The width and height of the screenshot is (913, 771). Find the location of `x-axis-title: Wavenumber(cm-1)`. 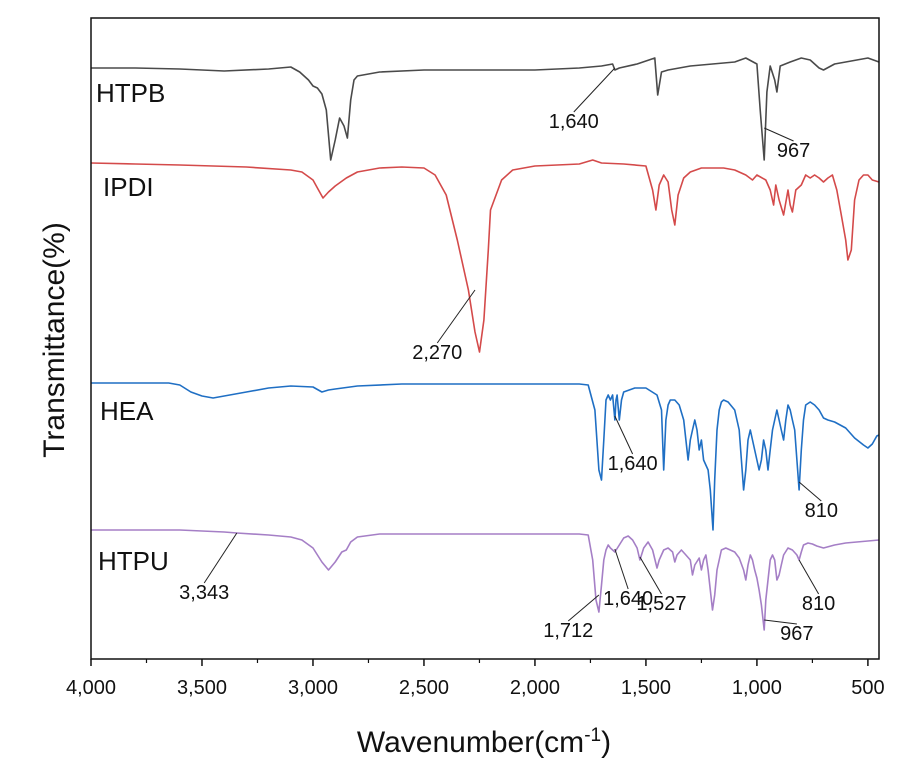

x-axis-title: Wavenumber(cm-1) is located at coordinates (484, 742).